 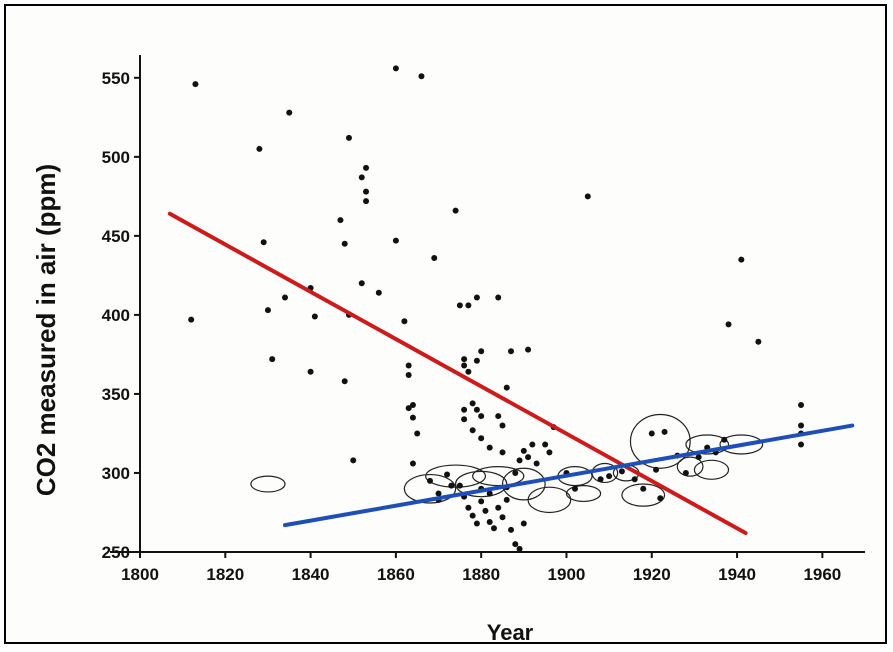 What do you see at coordinates (652, 574) in the screenshot?
I see `x-tick-label: 1920` at bounding box center [652, 574].